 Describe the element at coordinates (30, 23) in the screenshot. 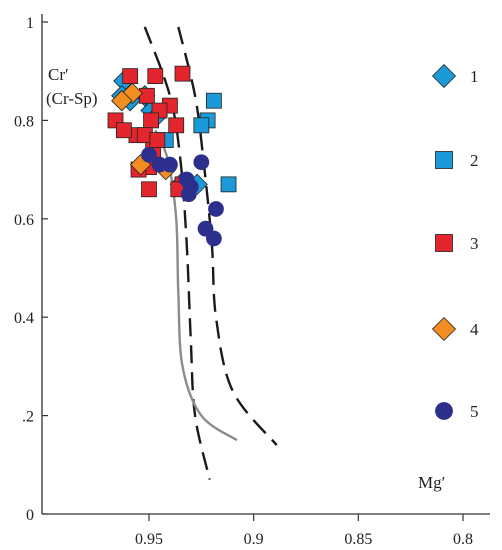

I see `y-tick-label: 1` at that location.